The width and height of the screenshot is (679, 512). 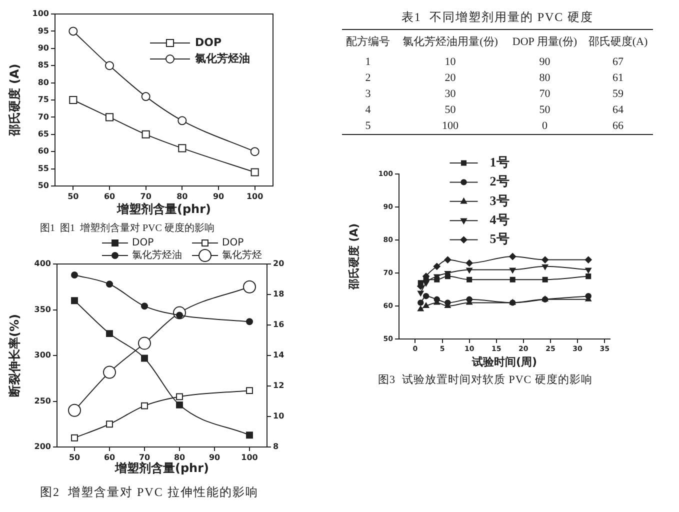 What do you see at coordinates (617, 78) in the screenshot?
I see `data-label: 61` at bounding box center [617, 78].